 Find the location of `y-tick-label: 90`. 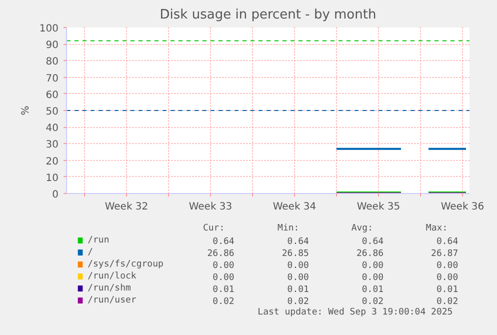

y-tick-label: 90 is located at coordinates (52, 46).